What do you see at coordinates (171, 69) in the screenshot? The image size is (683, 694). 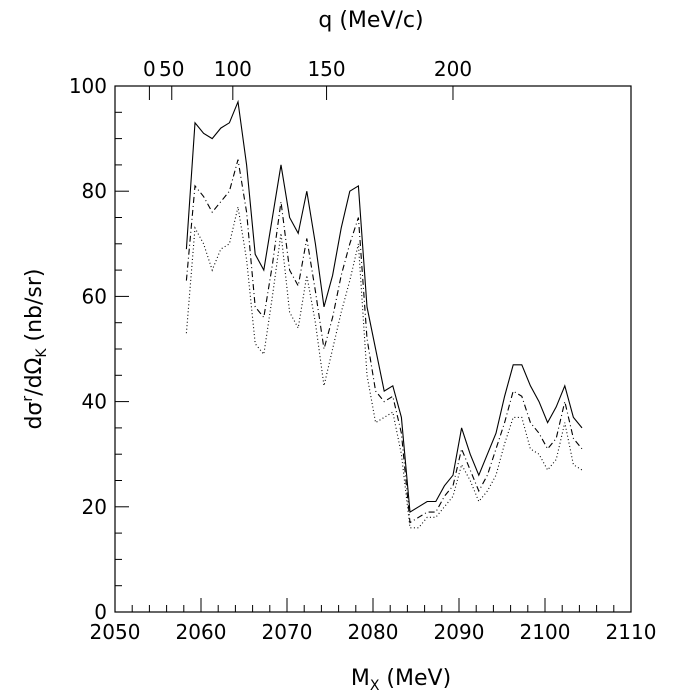 I see `top-tick-label: 50` at bounding box center [171, 69].